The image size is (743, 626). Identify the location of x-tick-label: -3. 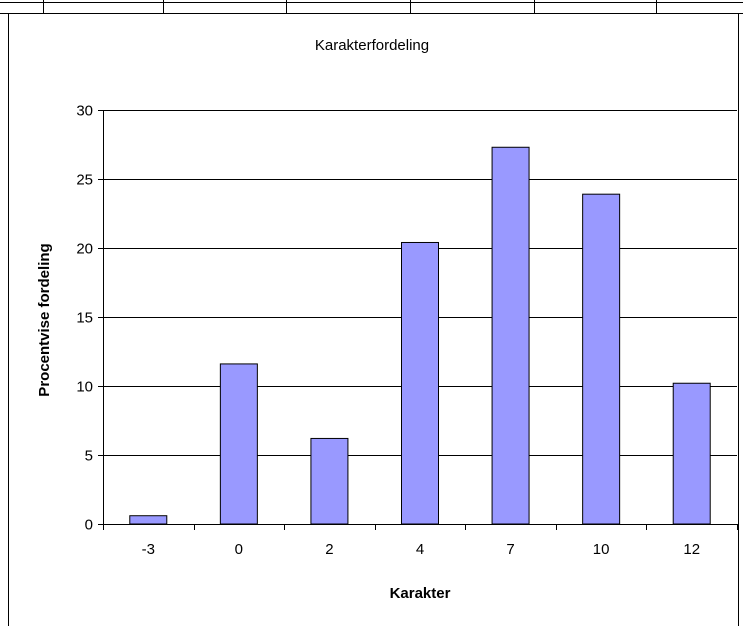
(148, 549).